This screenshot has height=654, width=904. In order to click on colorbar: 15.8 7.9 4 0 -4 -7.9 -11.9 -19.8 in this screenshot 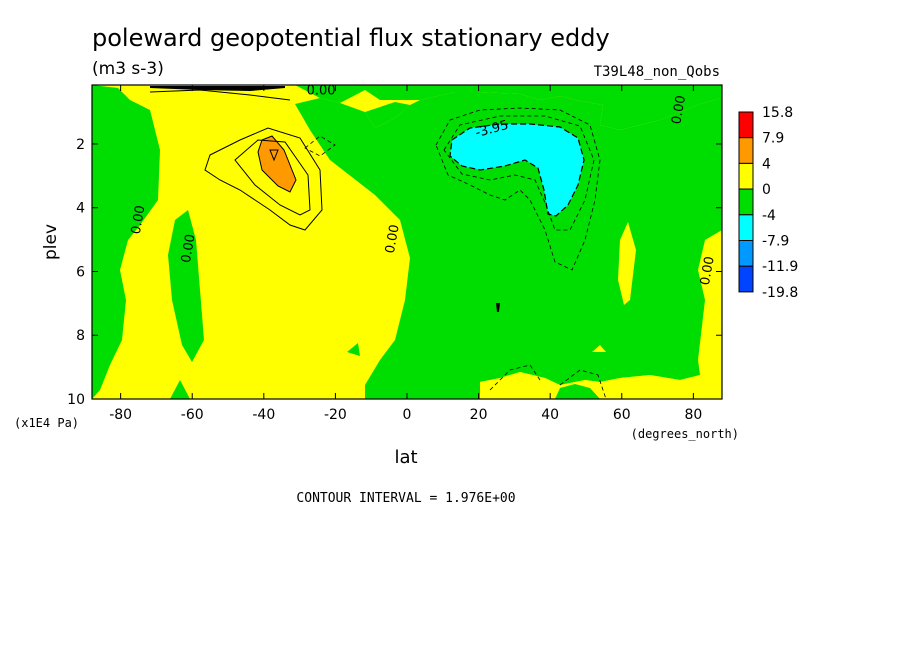, I will do `click(768, 203)`.